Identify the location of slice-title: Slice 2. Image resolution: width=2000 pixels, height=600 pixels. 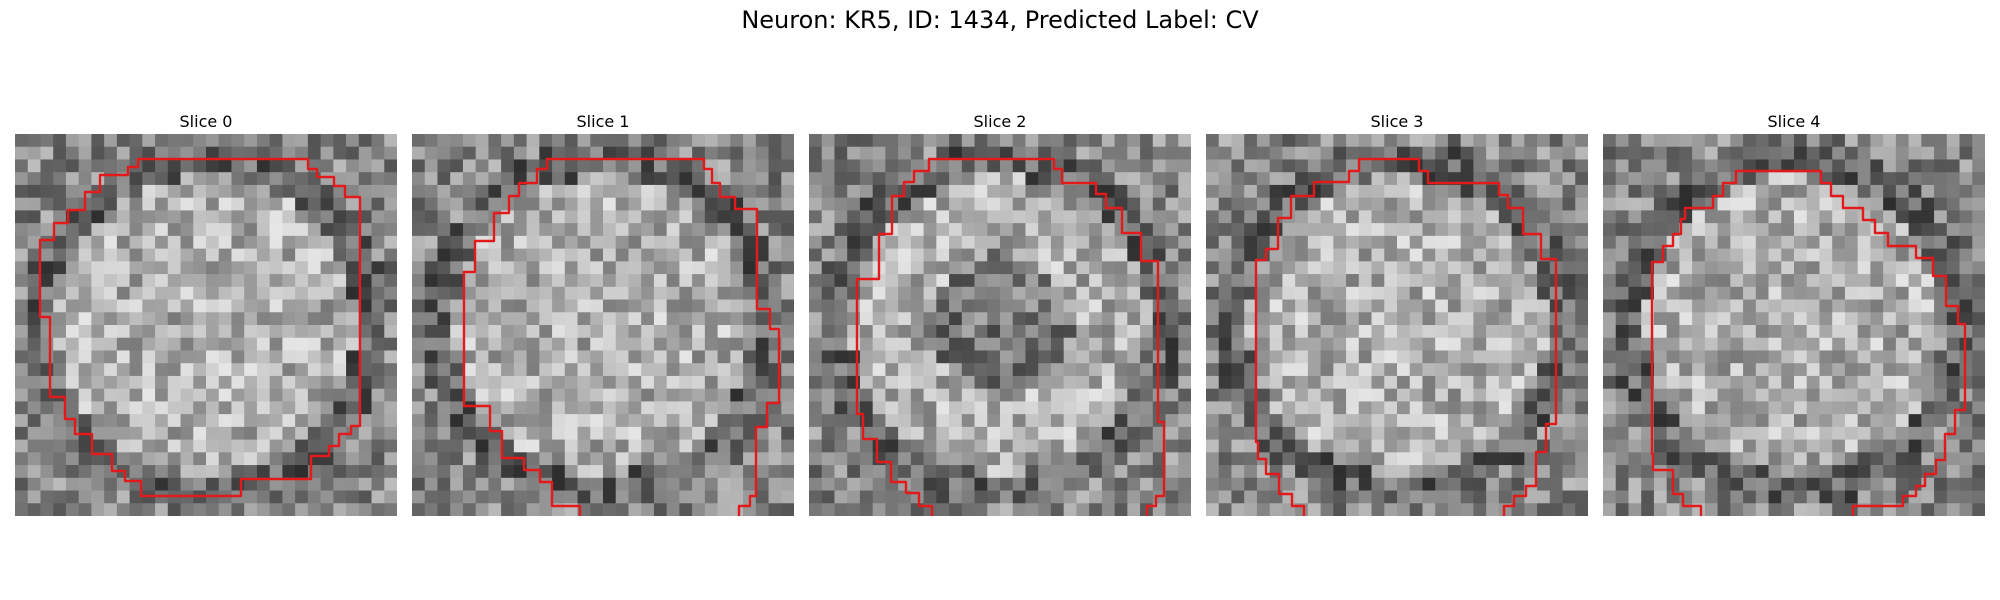
(1000, 121).